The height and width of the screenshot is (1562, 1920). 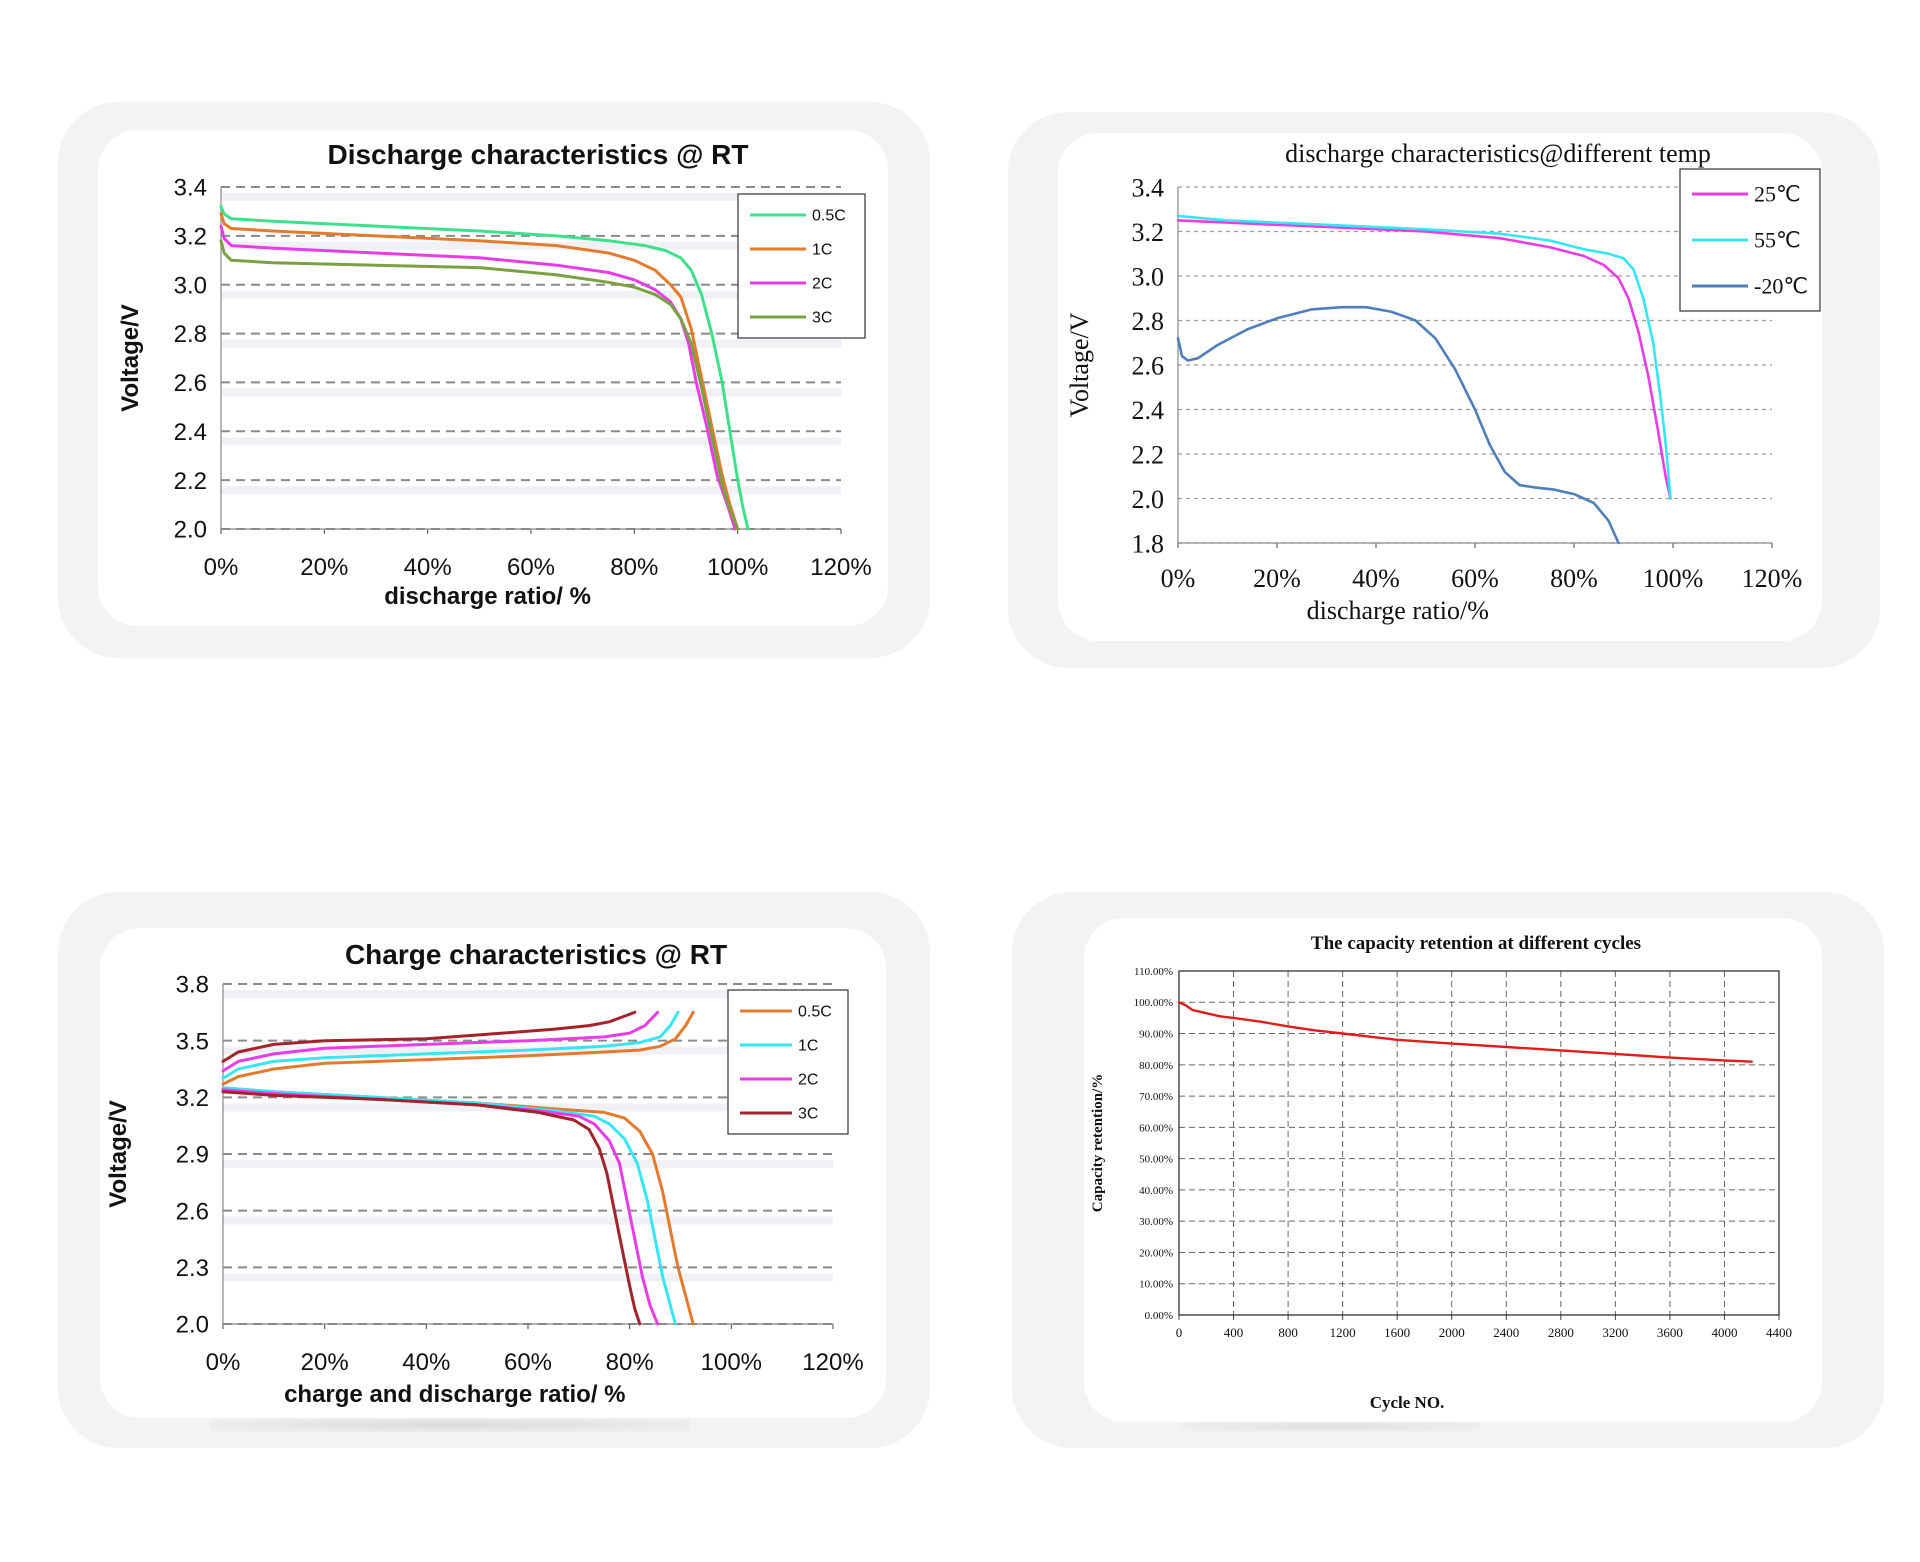 I want to click on x-tick-label: 2400, so click(x=1506, y=1332).